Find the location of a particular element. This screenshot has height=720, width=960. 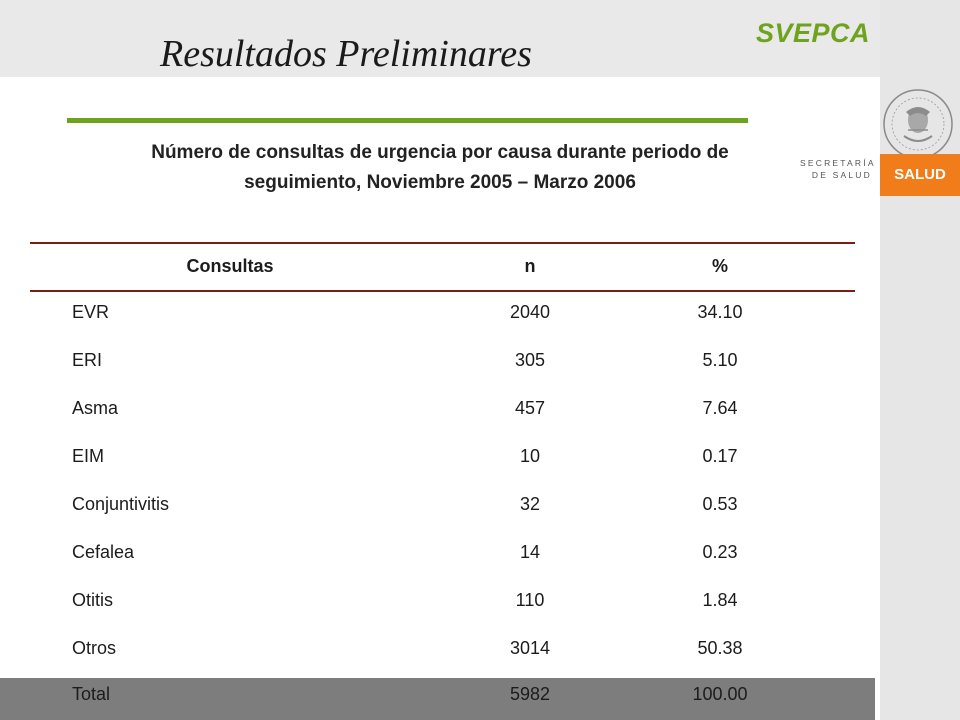

header-band is located at coordinates (440, 38).